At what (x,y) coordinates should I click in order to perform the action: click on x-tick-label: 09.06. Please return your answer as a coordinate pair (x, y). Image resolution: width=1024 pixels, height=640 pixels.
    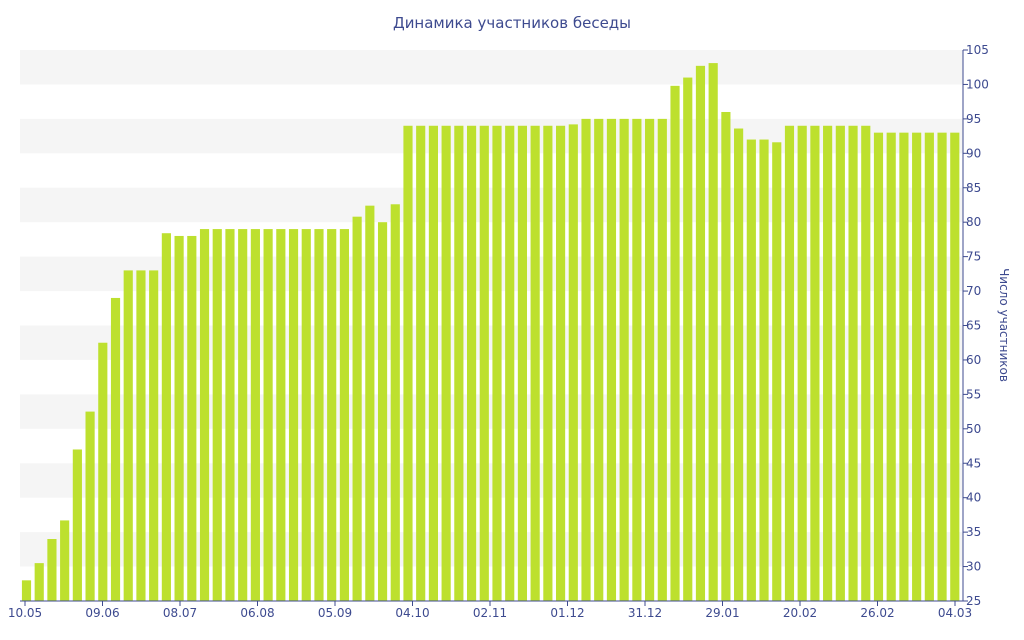
    Looking at the image, I should click on (102, 613).